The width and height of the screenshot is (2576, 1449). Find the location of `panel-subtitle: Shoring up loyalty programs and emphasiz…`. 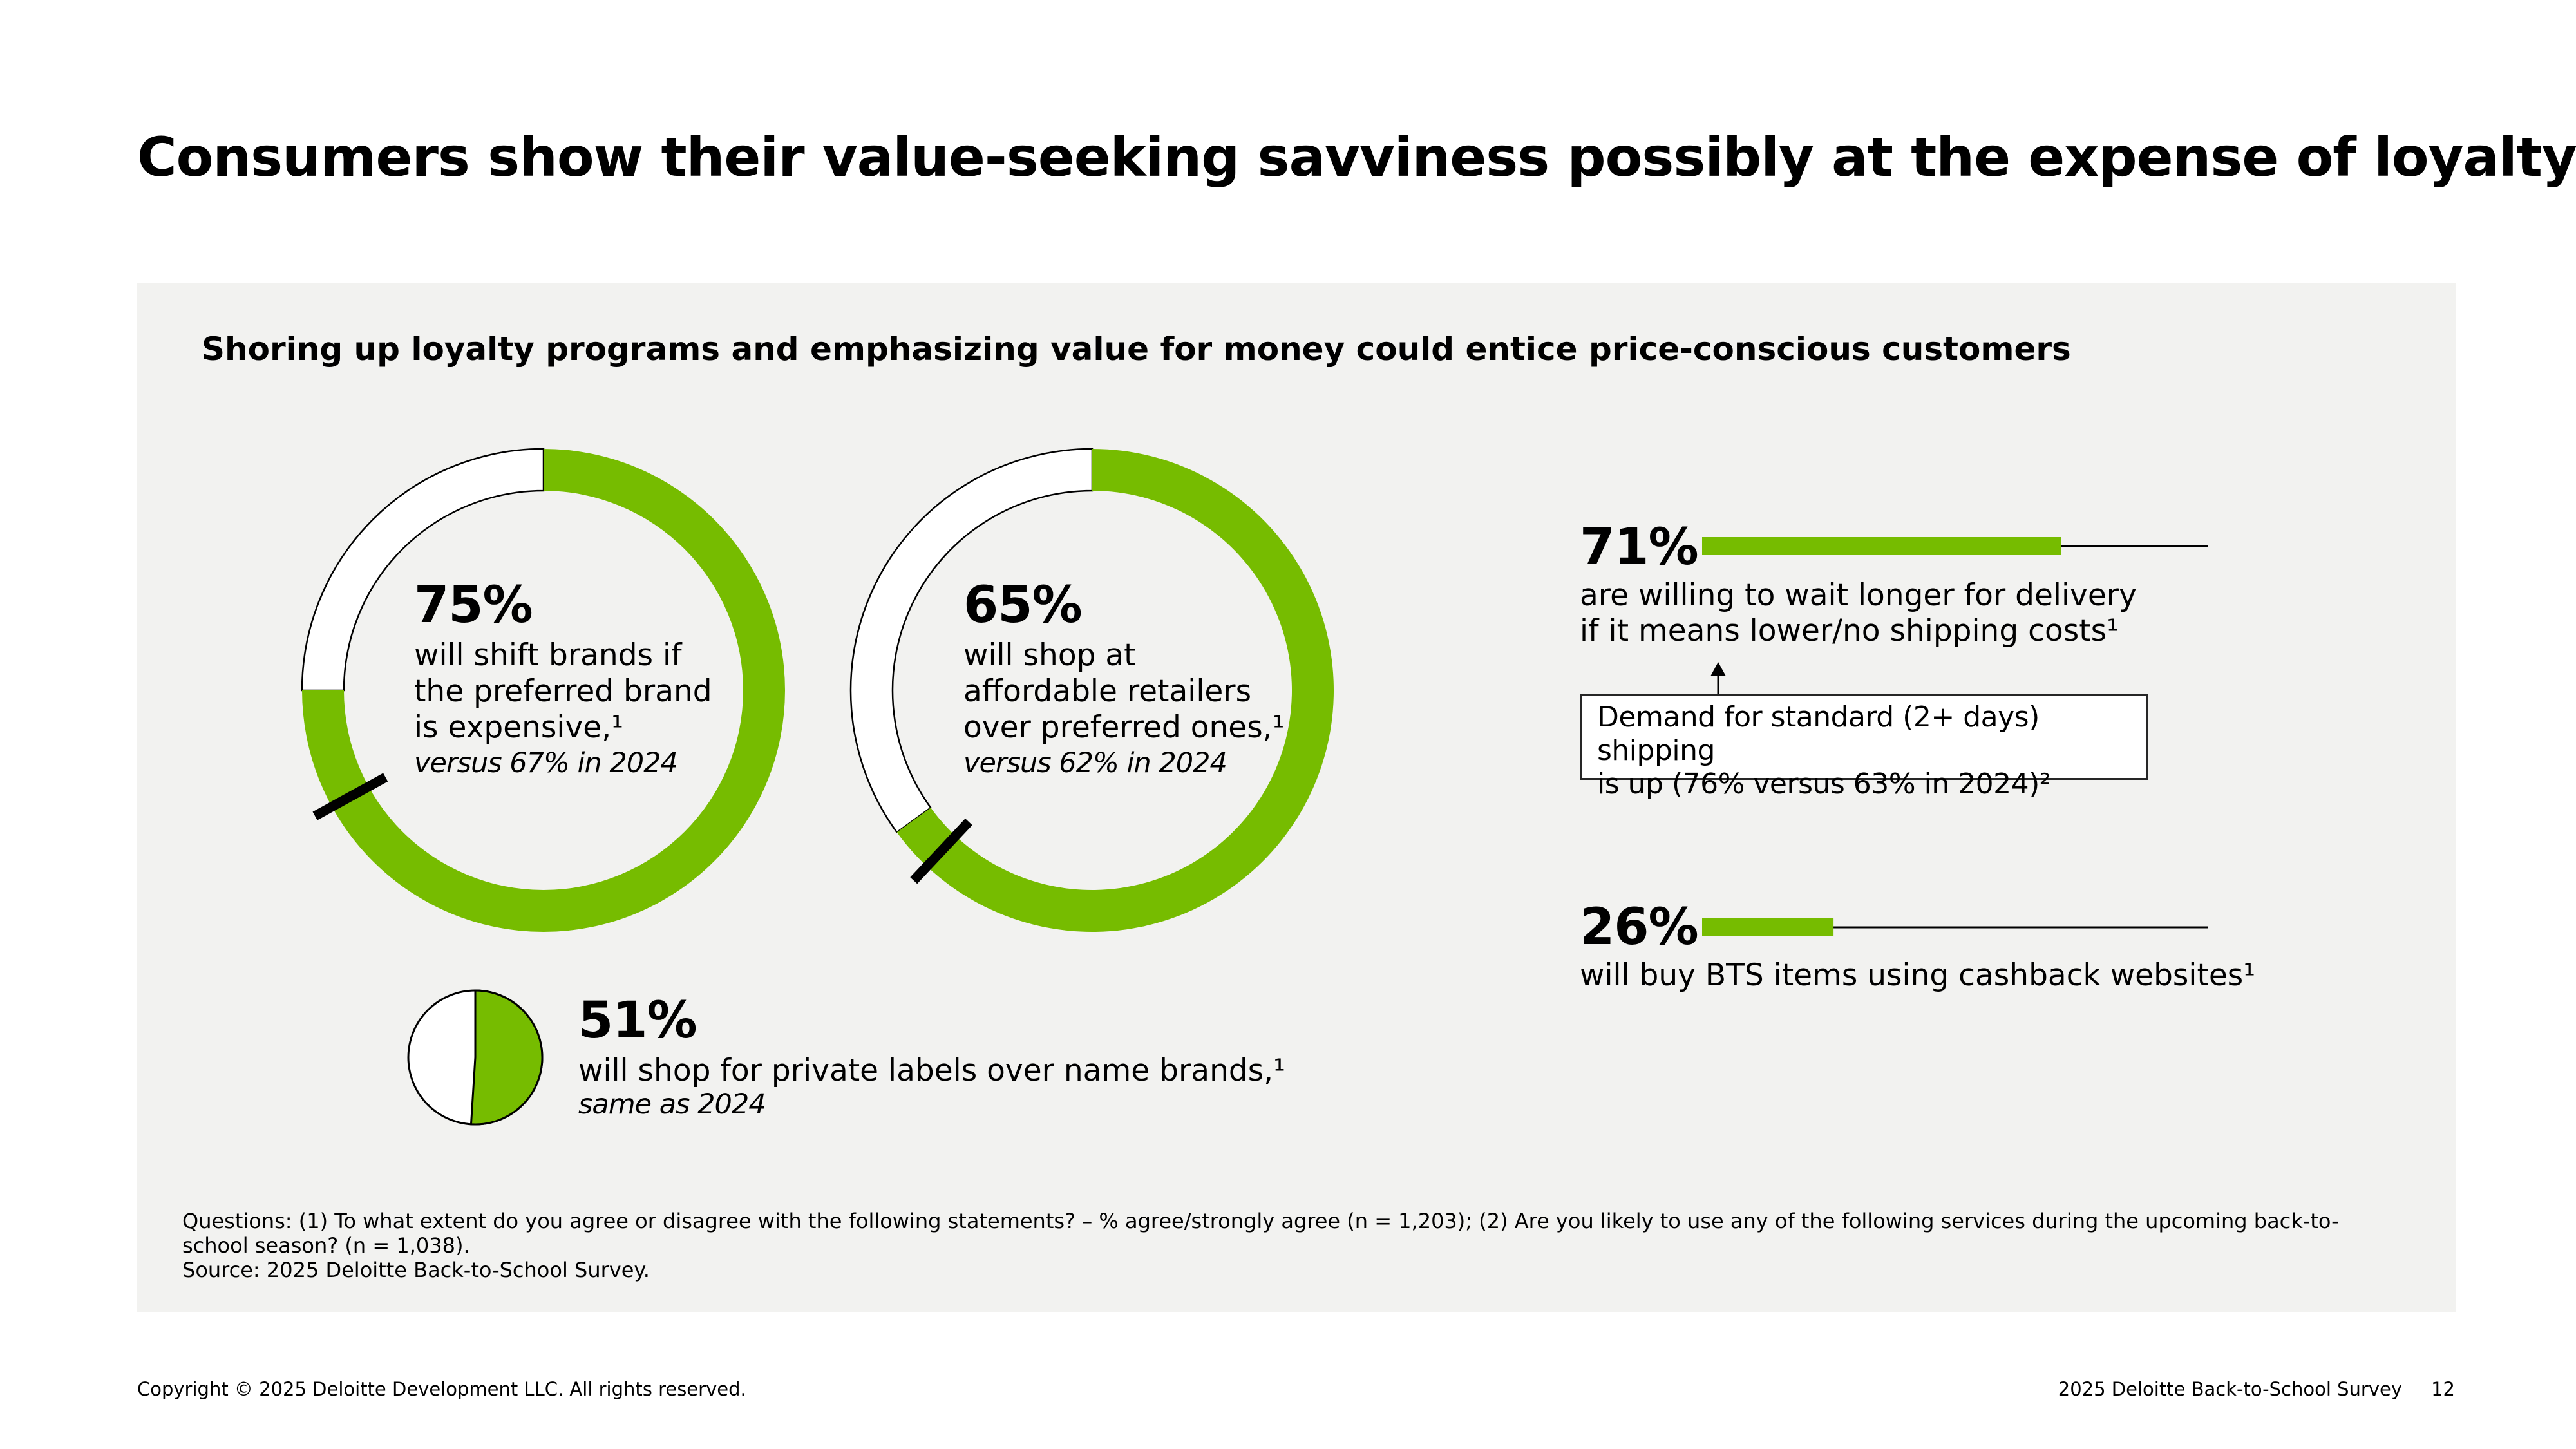

panel-subtitle: Shoring up loyalty programs and emphasiz… is located at coordinates (1136, 349).